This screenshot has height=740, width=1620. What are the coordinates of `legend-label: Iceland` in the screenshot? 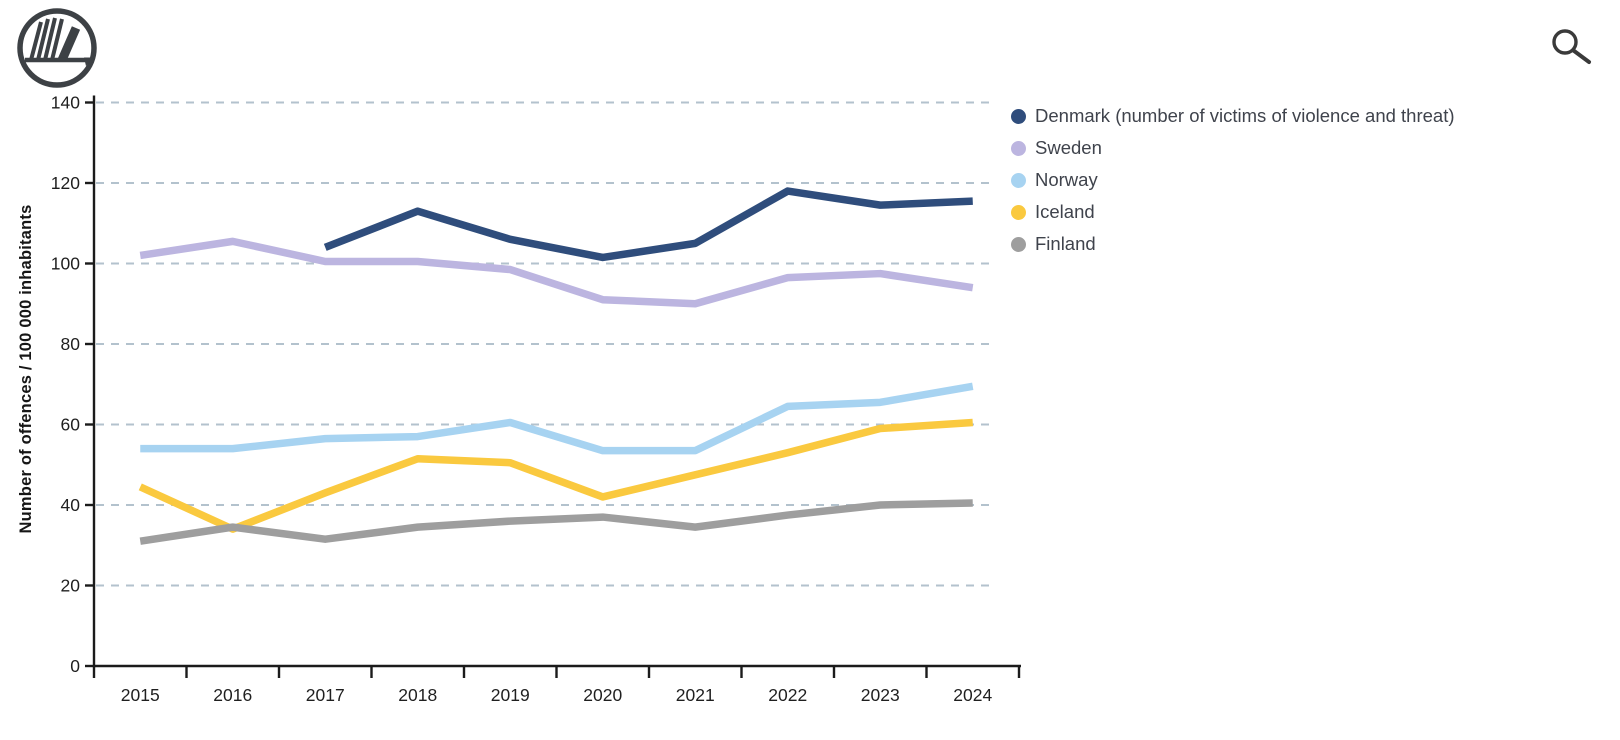 It's located at (1065, 211).